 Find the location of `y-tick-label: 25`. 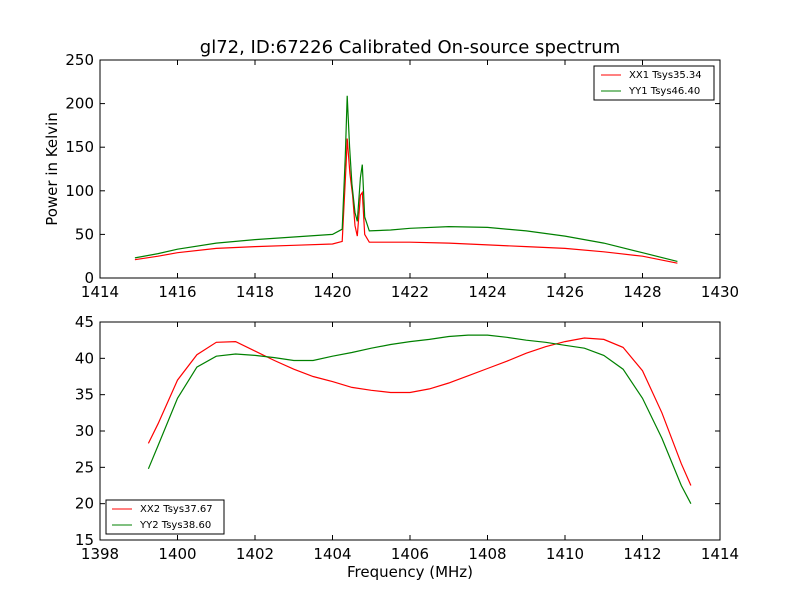

y-tick-label: 25 is located at coordinates (84, 467).